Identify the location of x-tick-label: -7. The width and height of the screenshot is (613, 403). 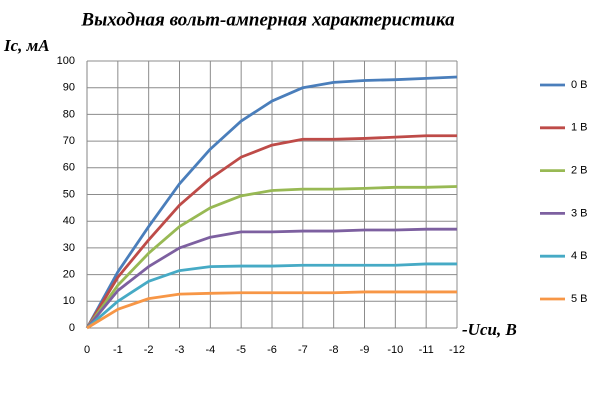
(303, 350).